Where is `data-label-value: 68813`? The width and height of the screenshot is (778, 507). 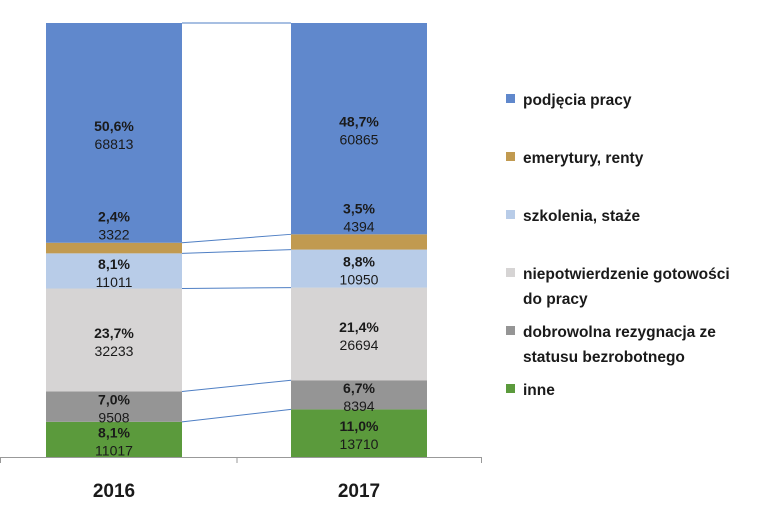
data-label-value: 68813 is located at coordinates (114, 144).